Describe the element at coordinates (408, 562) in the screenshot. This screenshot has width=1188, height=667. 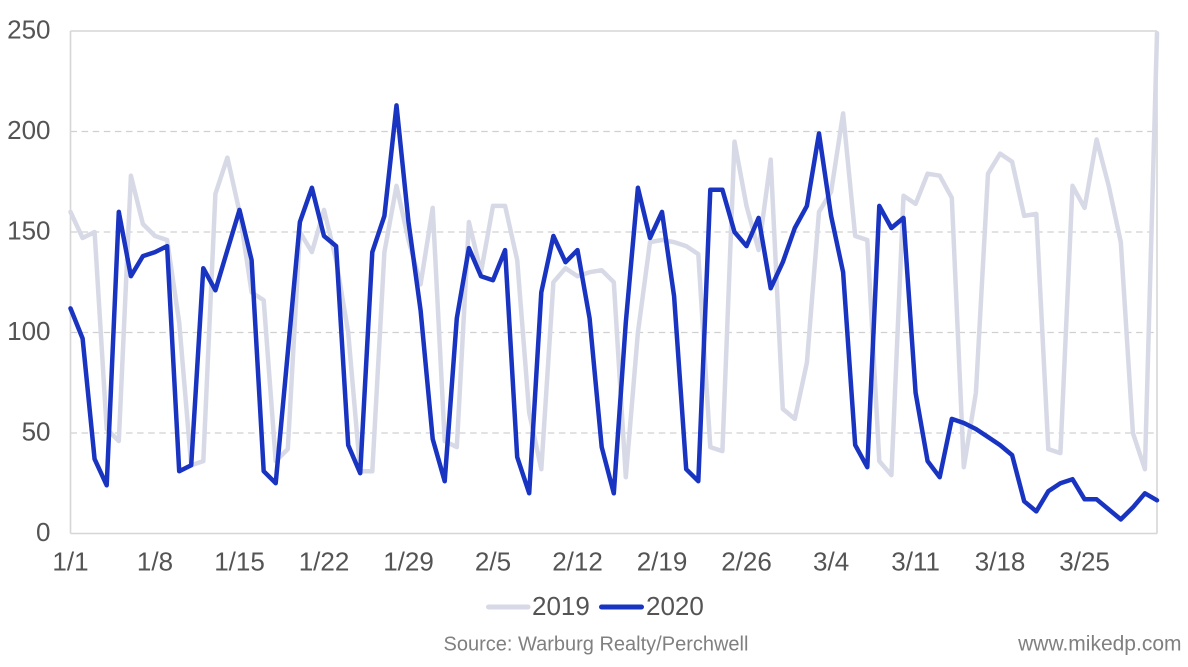
I see `svg-text: 1/29` at that location.